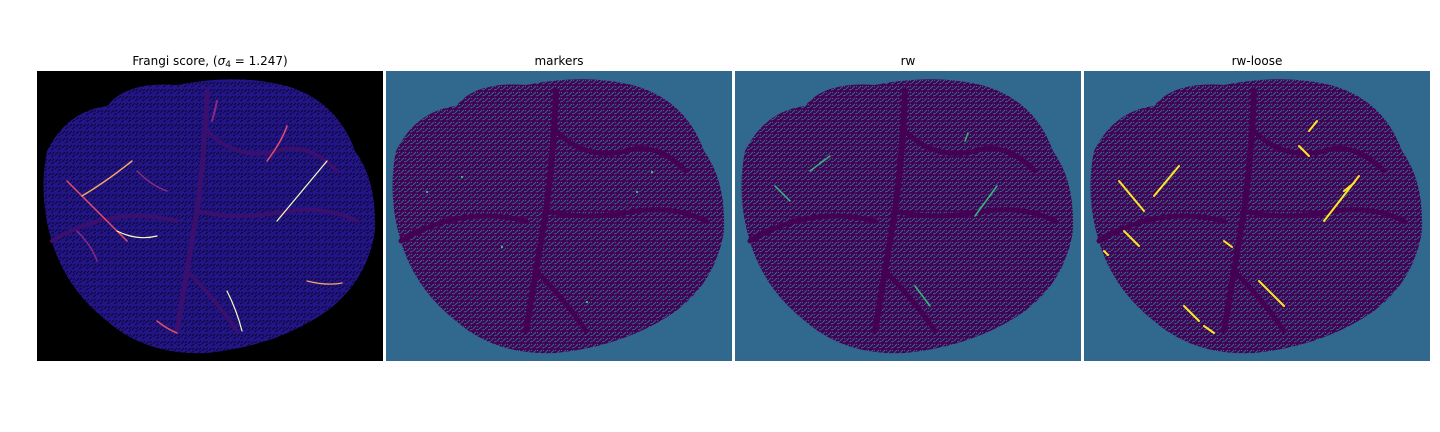 This screenshot has width=1440, height=432. I want to click on panel-title: rw-loose, so click(1257, 61).